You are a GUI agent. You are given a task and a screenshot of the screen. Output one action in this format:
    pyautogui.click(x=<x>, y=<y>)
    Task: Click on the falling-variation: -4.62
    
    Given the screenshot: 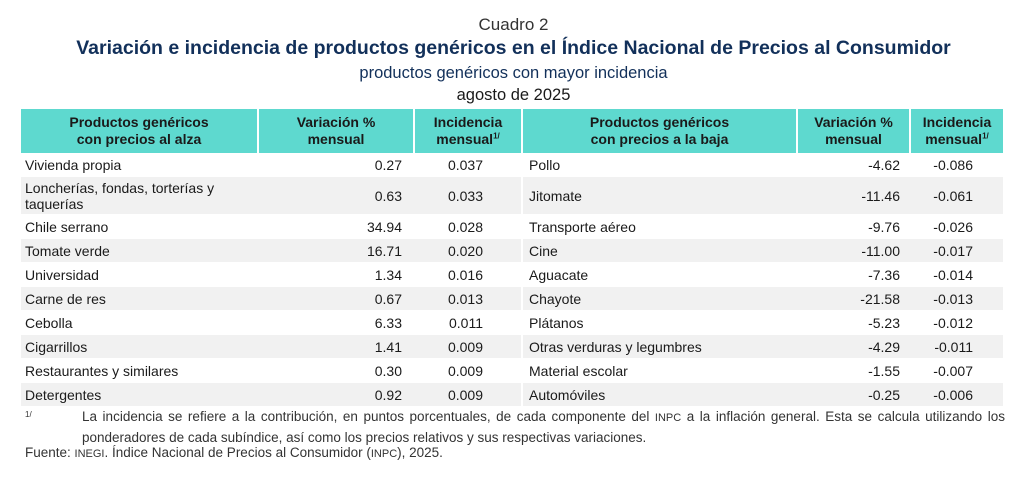 What is the action you would take?
    pyautogui.click(x=853, y=165)
    